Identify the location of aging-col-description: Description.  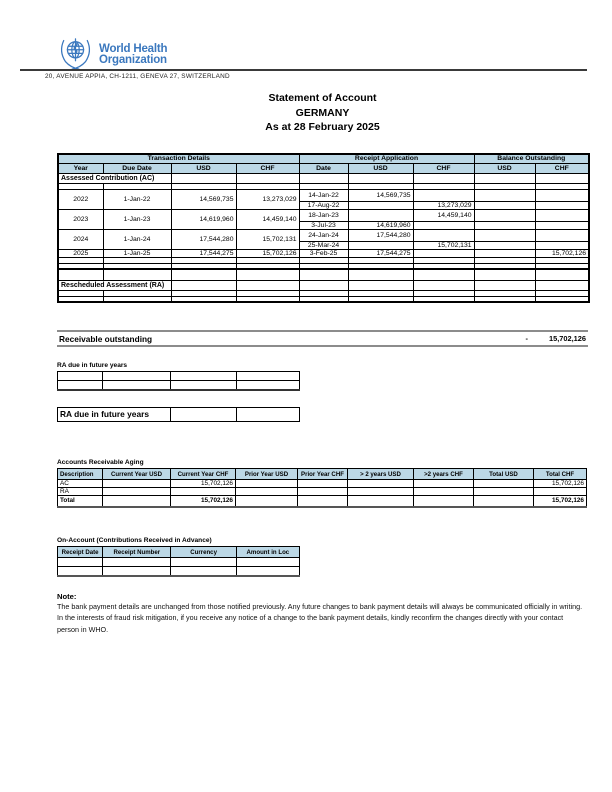
(80, 474).